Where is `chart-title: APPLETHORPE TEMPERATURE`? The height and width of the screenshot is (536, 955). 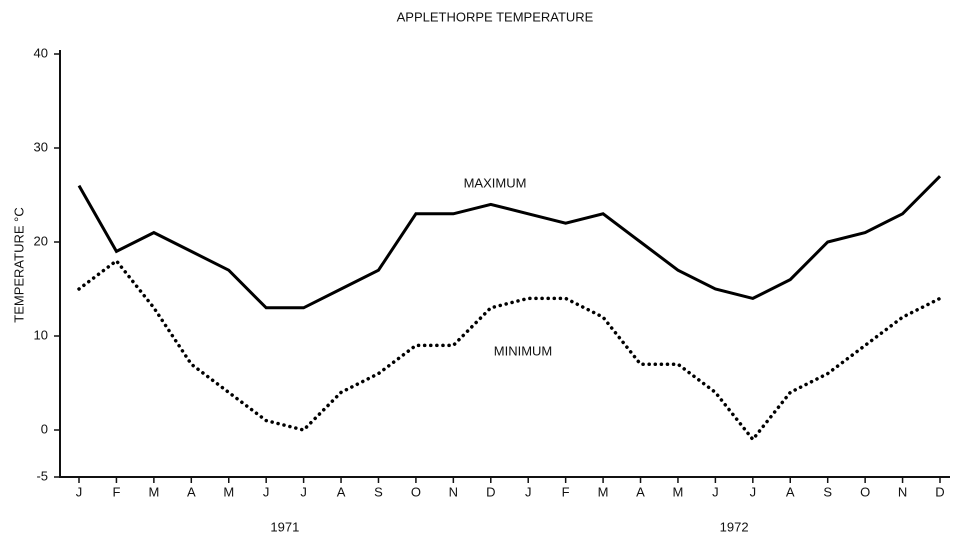 chart-title: APPLETHORPE TEMPERATURE is located at coordinates (495, 16).